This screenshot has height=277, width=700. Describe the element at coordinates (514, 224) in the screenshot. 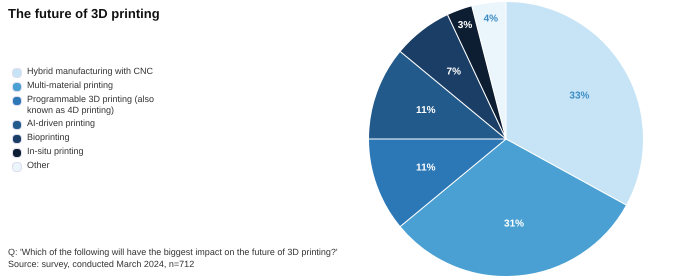

I see `data-label: 31%` at that location.